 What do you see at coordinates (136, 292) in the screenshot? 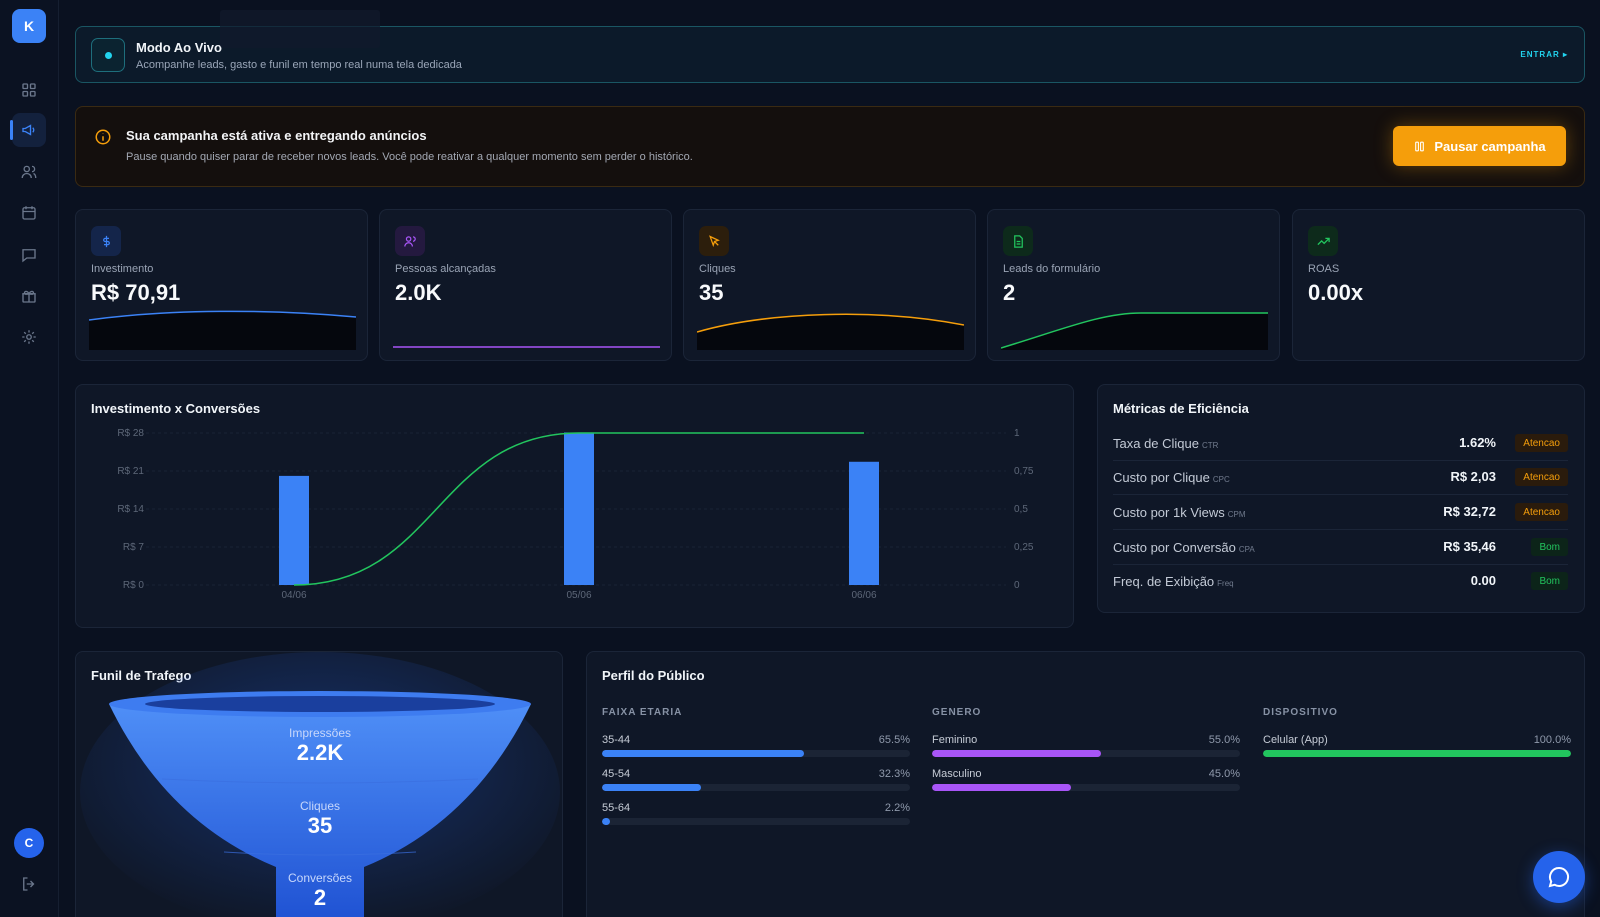
I see `kpi-value: R$ 70,91` at bounding box center [136, 292].